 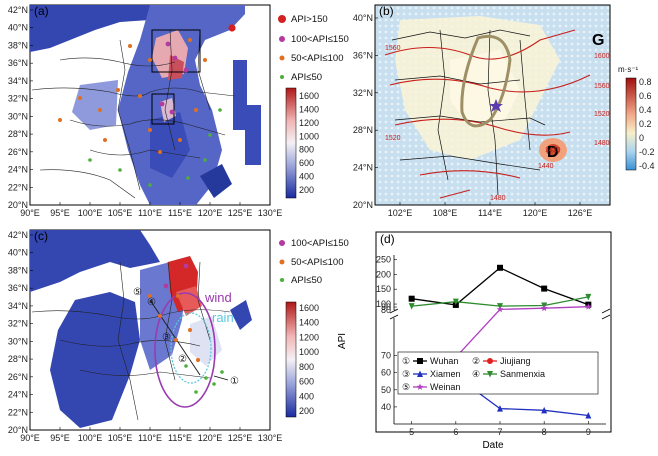 I want to click on contour-label-9: 1420, so click(x=553, y=150).